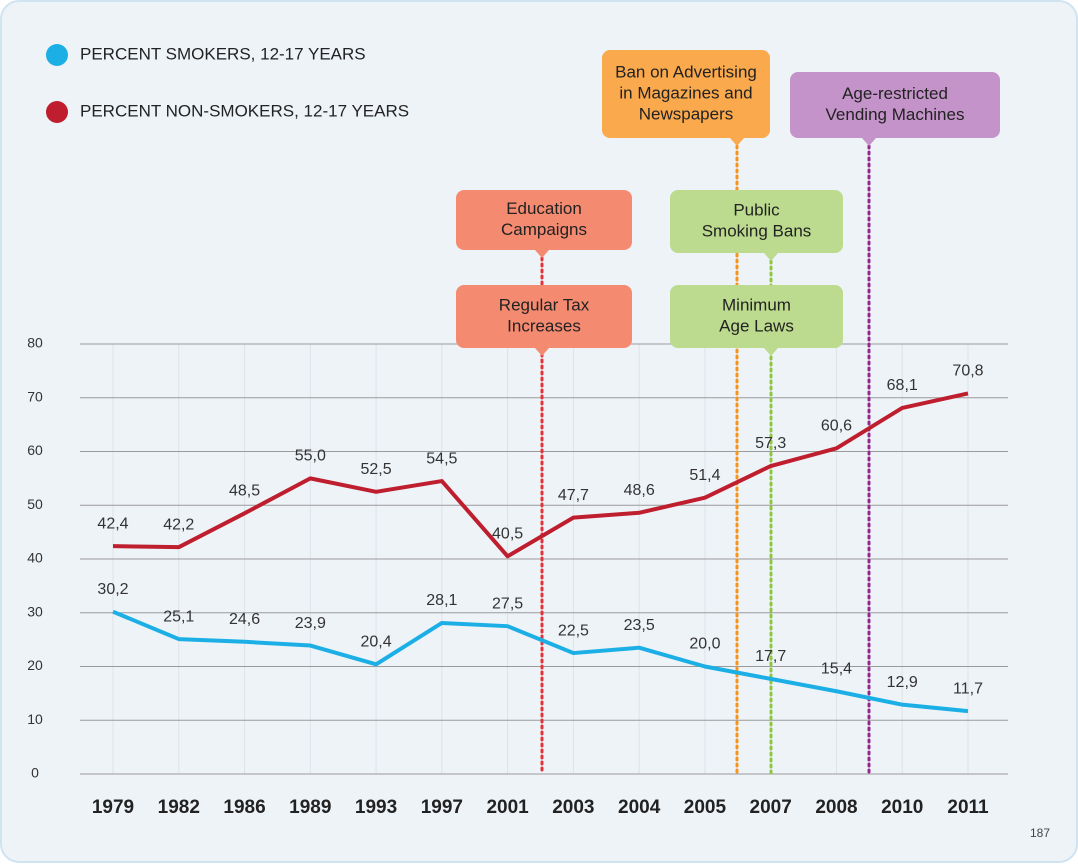 Image resolution: width=1078 pixels, height=868 pixels. Describe the element at coordinates (756, 325) in the screenshot. I see `annotation-text: Age Laws` at that location.